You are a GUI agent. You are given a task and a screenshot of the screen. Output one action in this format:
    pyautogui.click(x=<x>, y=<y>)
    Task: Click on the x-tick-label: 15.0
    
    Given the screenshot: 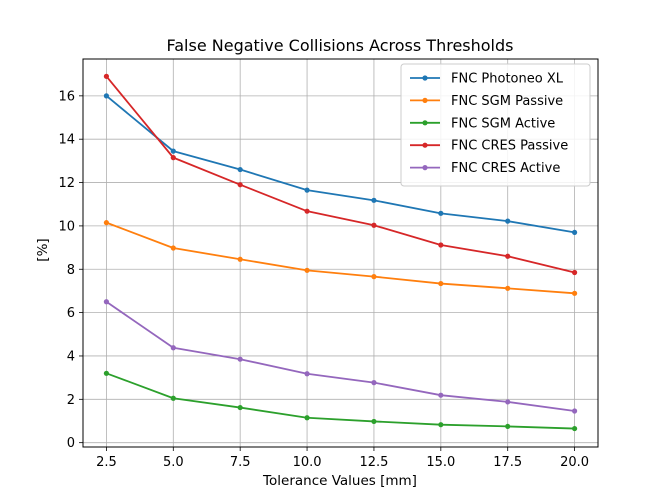 What is the action you would take?
    pyautogui.click(x=440, y=462)
    